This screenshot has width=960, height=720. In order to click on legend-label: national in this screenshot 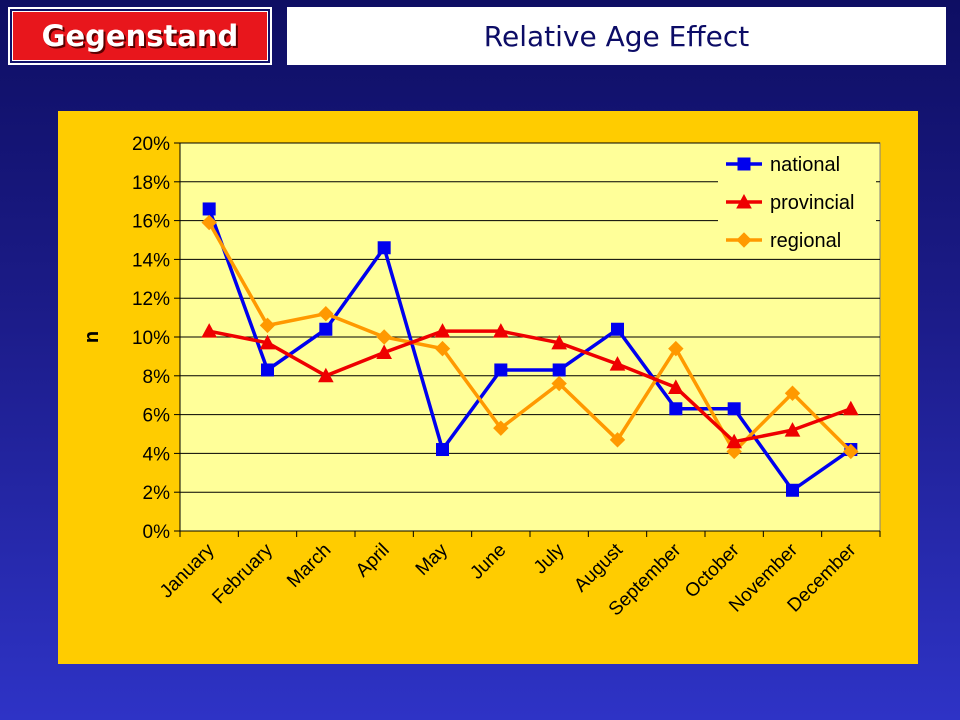, I will do `click(805, 165)`.